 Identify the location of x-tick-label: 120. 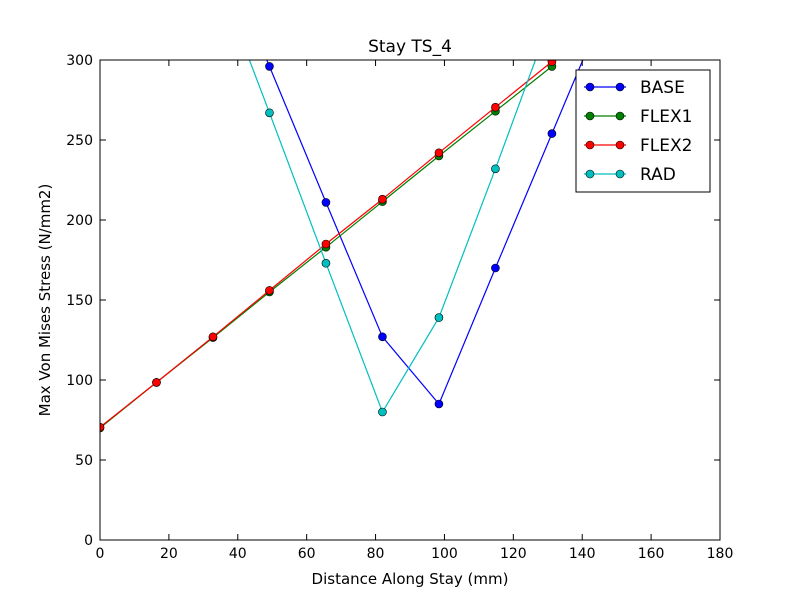
(513, 554).